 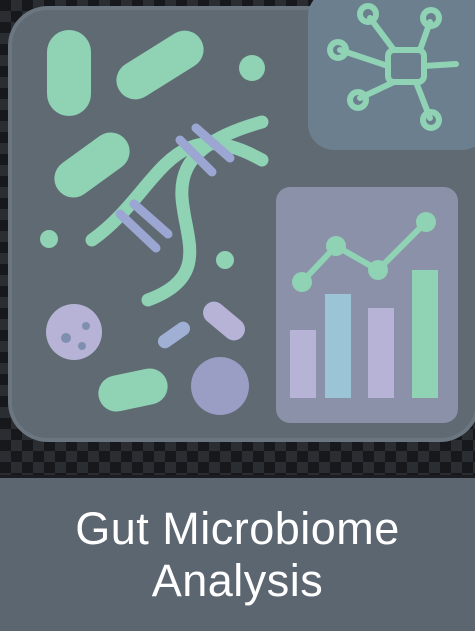 I want to click on dna-helix-icon, so click(x=177, y=211).